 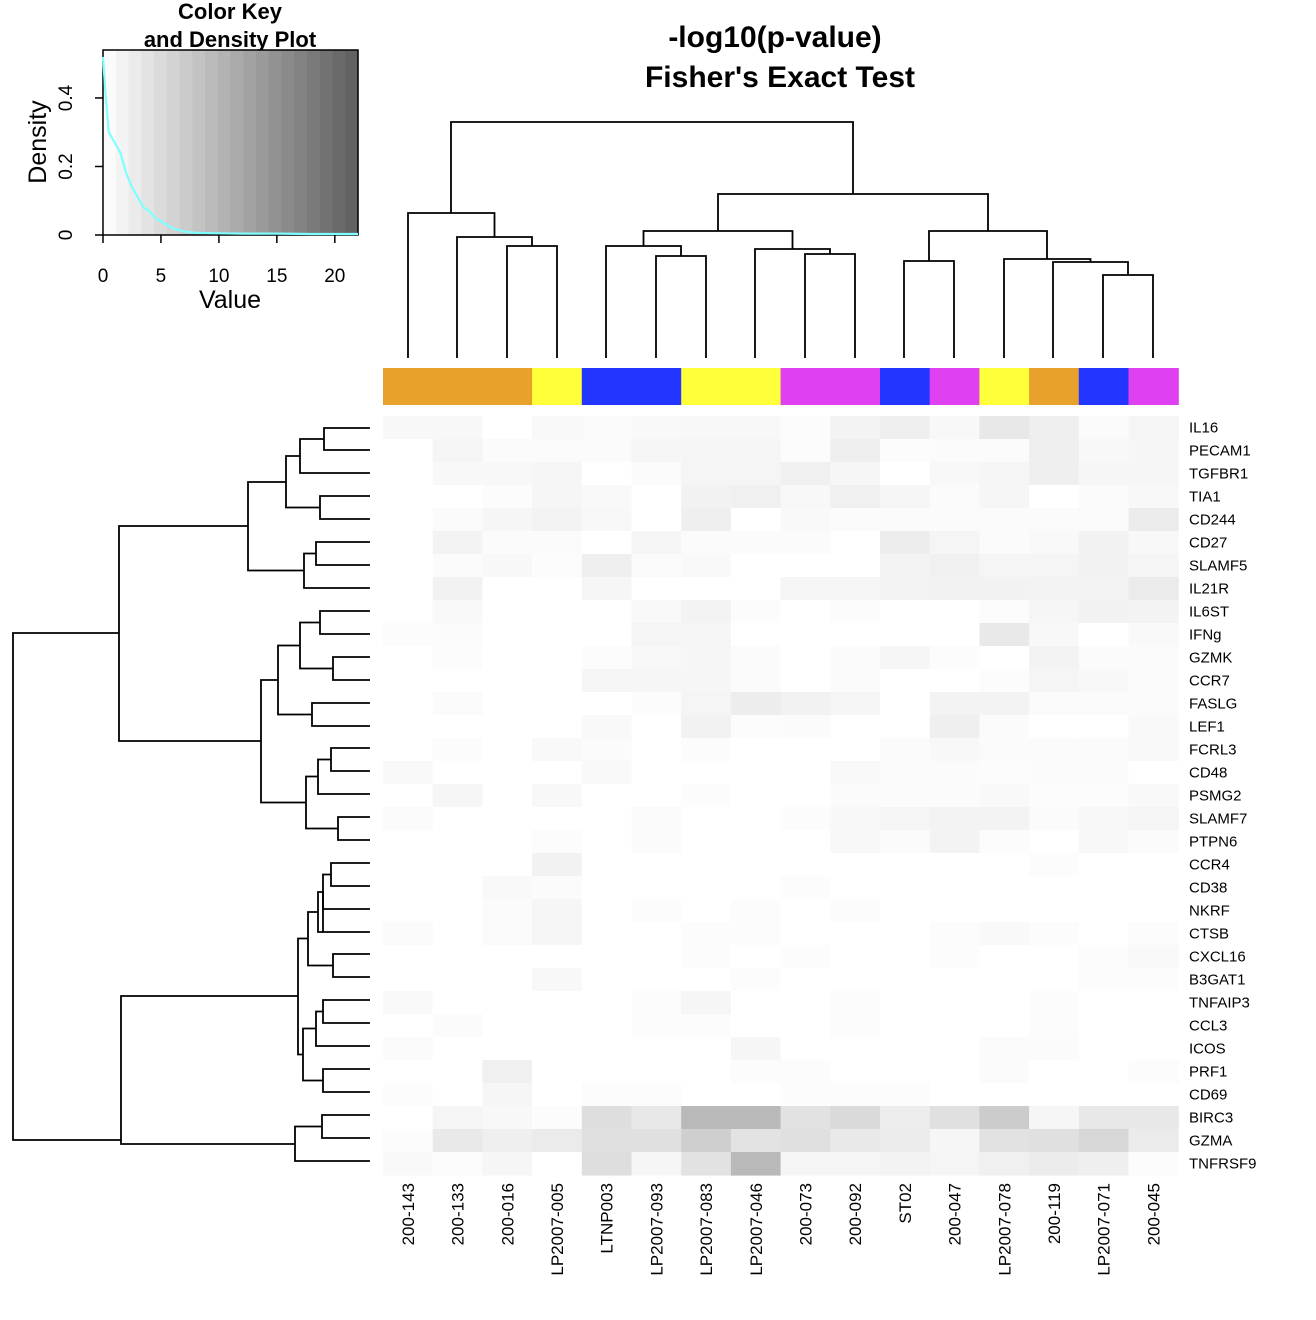 I want to click on heat-cell-PECAM1-ST02, so click(x=905, y=451).